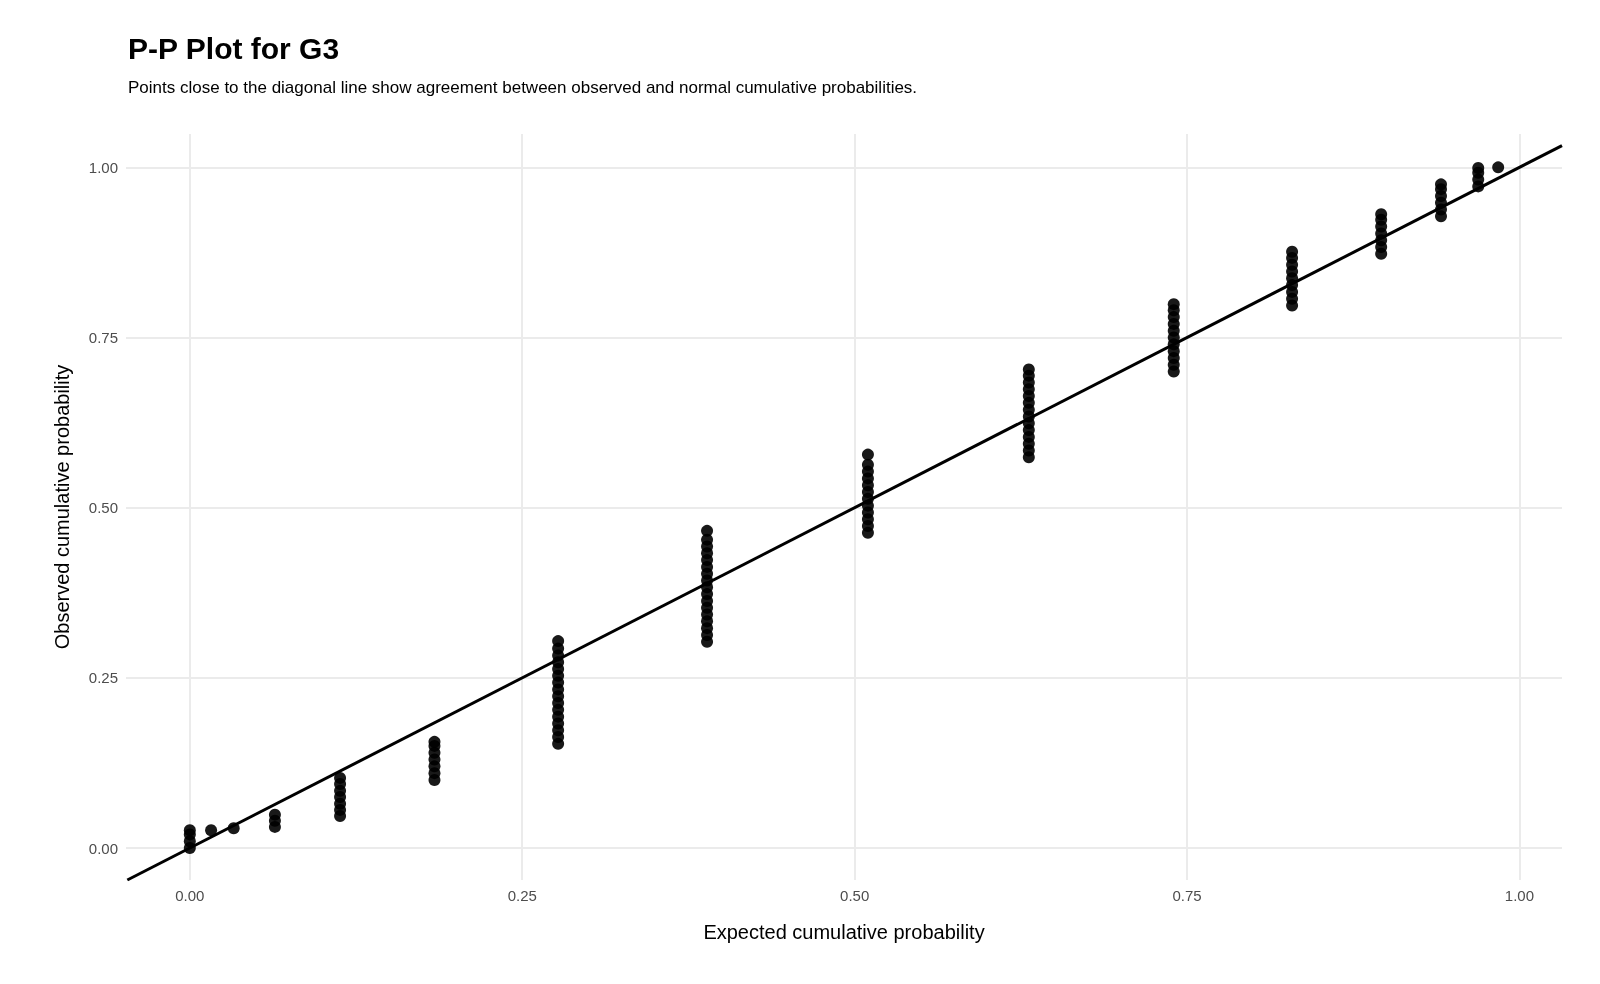 This screenshot has height=984, width=1600. I want to click on chart-subtitle: Points close to the diagonal line show agreement between observed and normal cumulative probabilities., so click(523, 87).